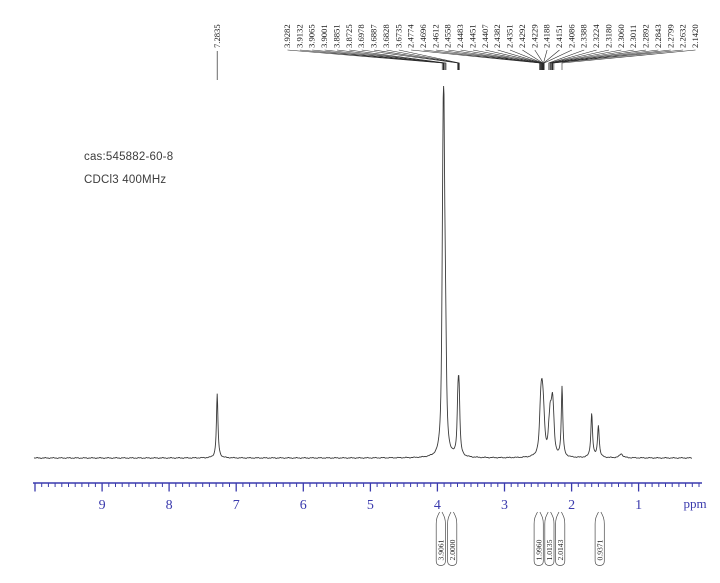  What do you see at coordinates (670, 36) in the screenshot?
I see `peak-shift-label: 2.2799` at bounding box center [670, 36].